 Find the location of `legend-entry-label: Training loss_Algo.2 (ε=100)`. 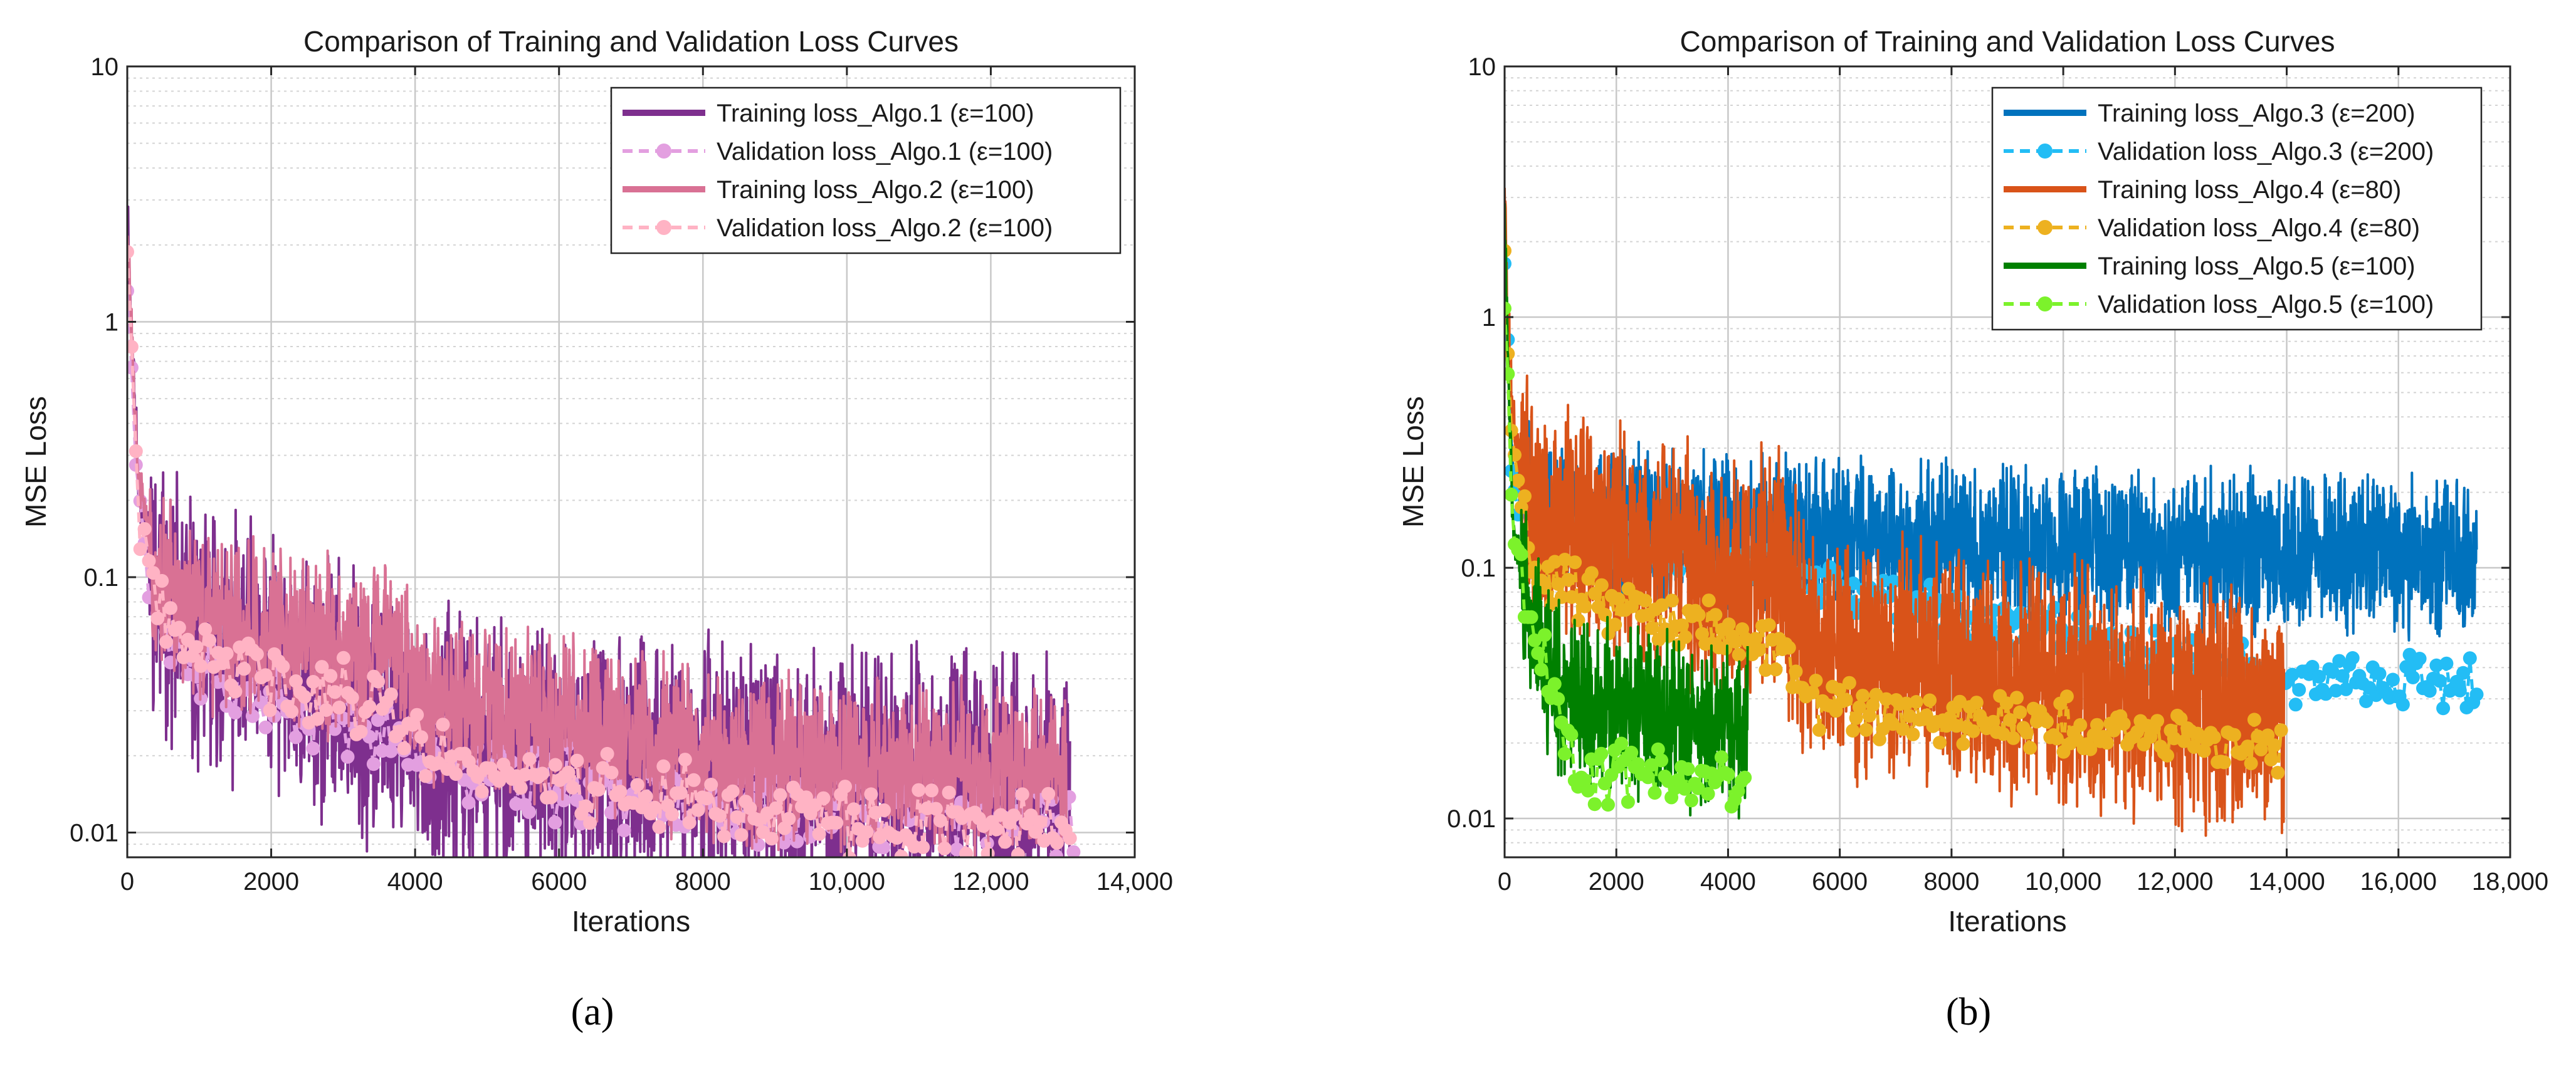

legend-entry-label: Training loss_Algo.2 (ε=100) is located at coordinates (875, 190).